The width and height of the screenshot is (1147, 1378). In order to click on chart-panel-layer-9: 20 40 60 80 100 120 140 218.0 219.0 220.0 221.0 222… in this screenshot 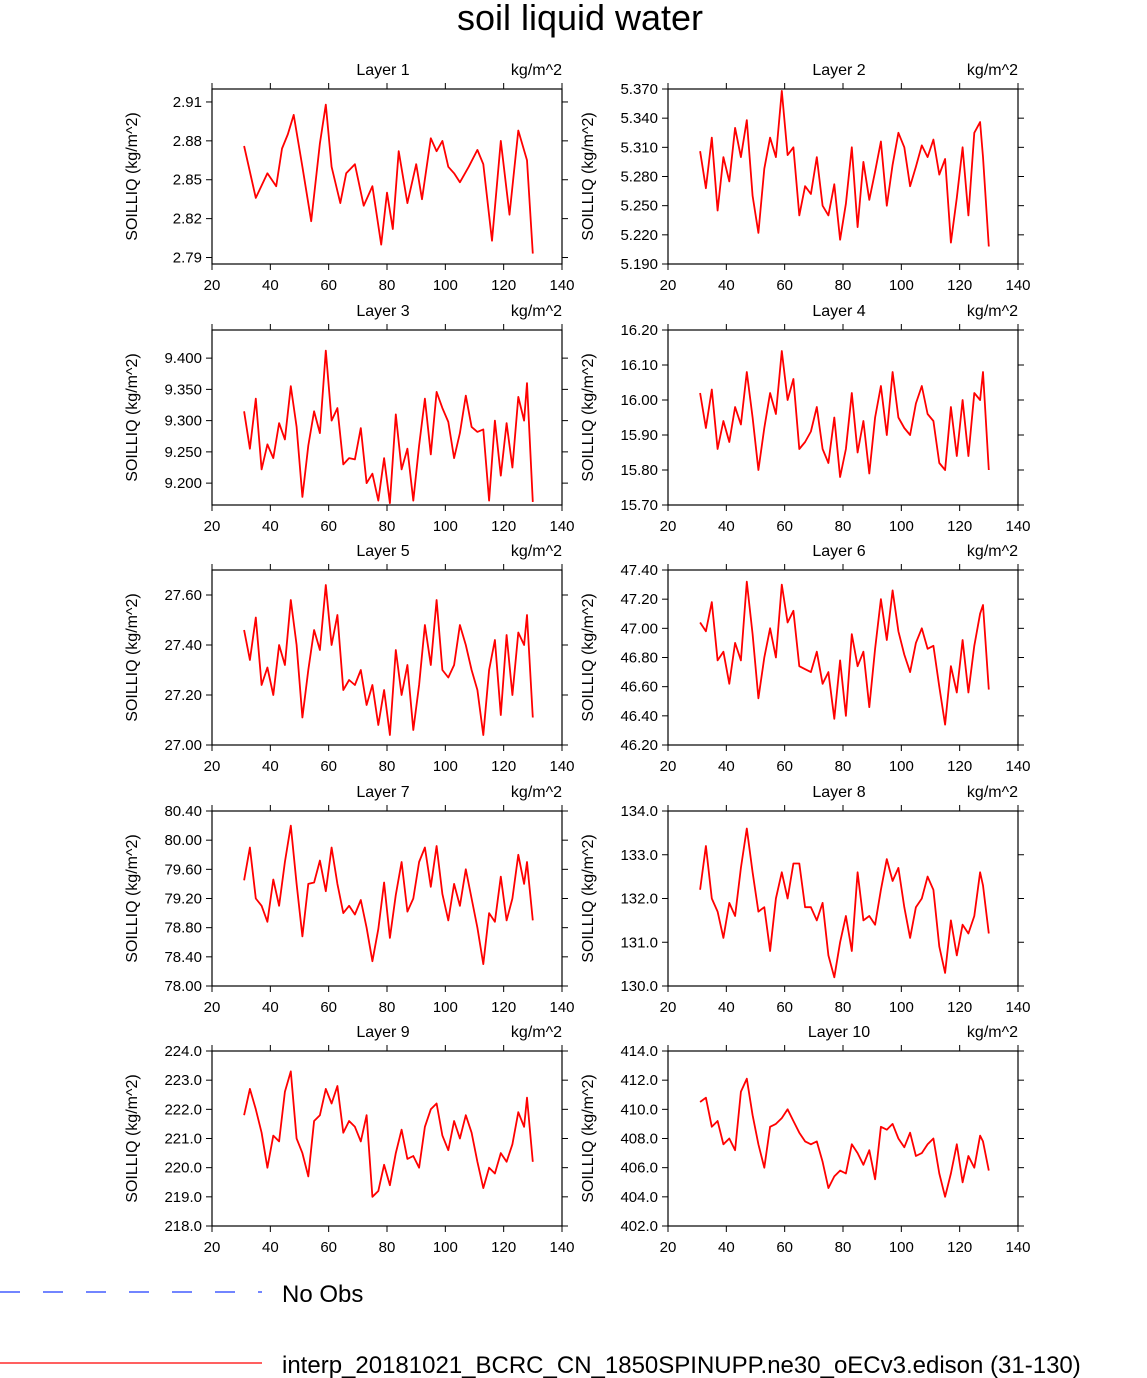, I will do `click(349, 1140)`.